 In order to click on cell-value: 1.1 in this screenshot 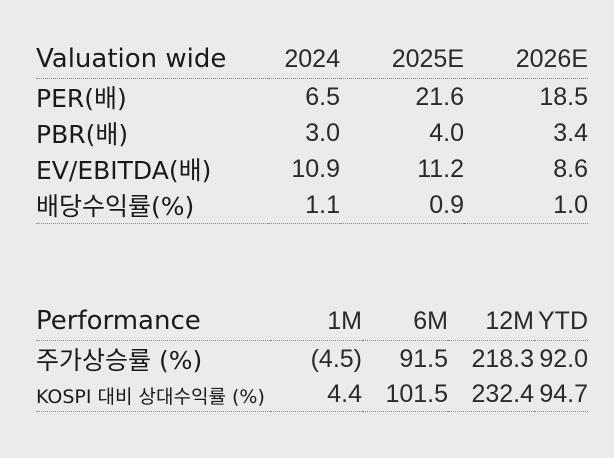, I will do `click(304, 205)`.